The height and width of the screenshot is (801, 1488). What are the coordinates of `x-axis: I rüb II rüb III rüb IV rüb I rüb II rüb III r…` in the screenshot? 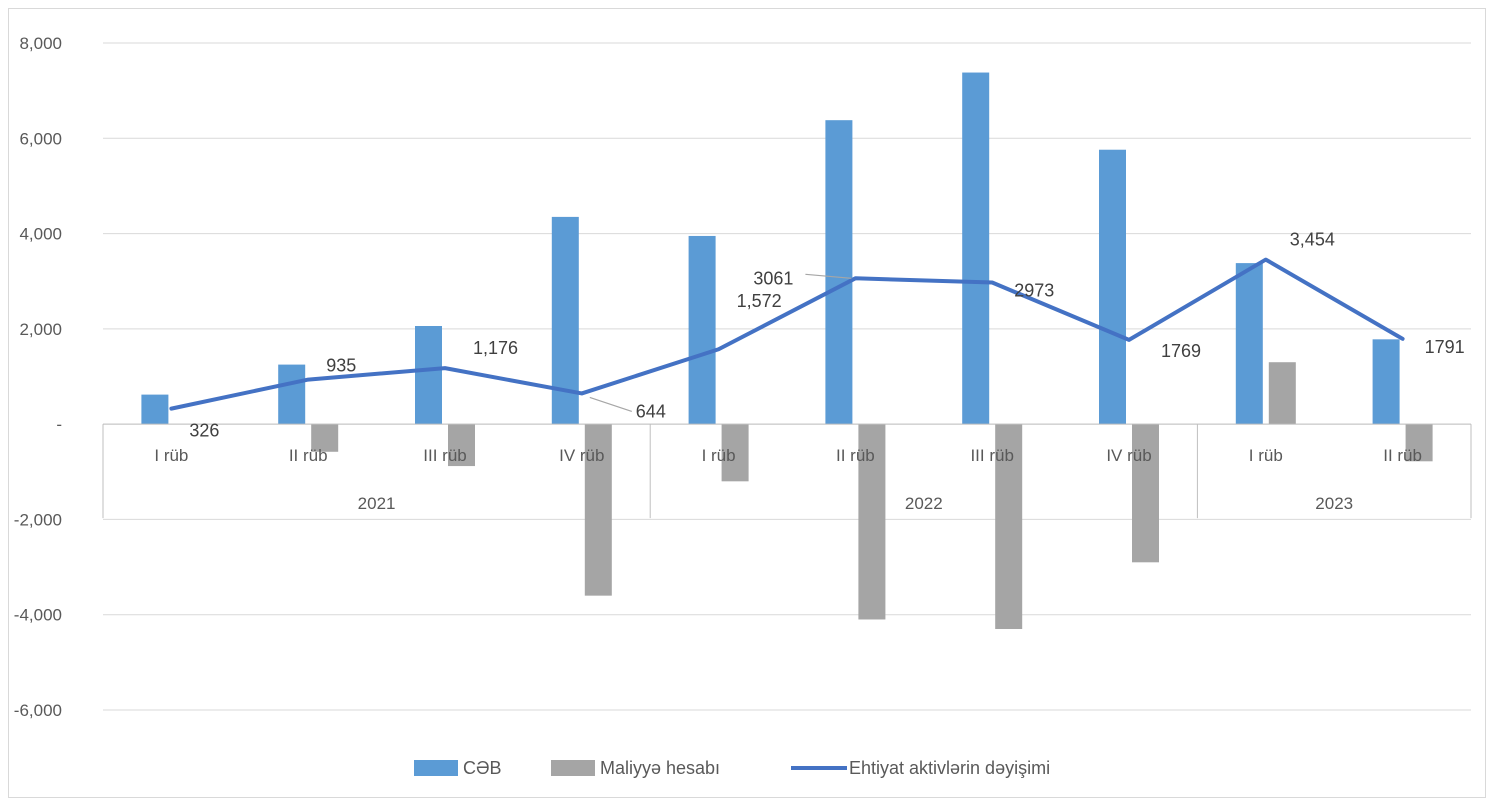 It's located at (787, 471).